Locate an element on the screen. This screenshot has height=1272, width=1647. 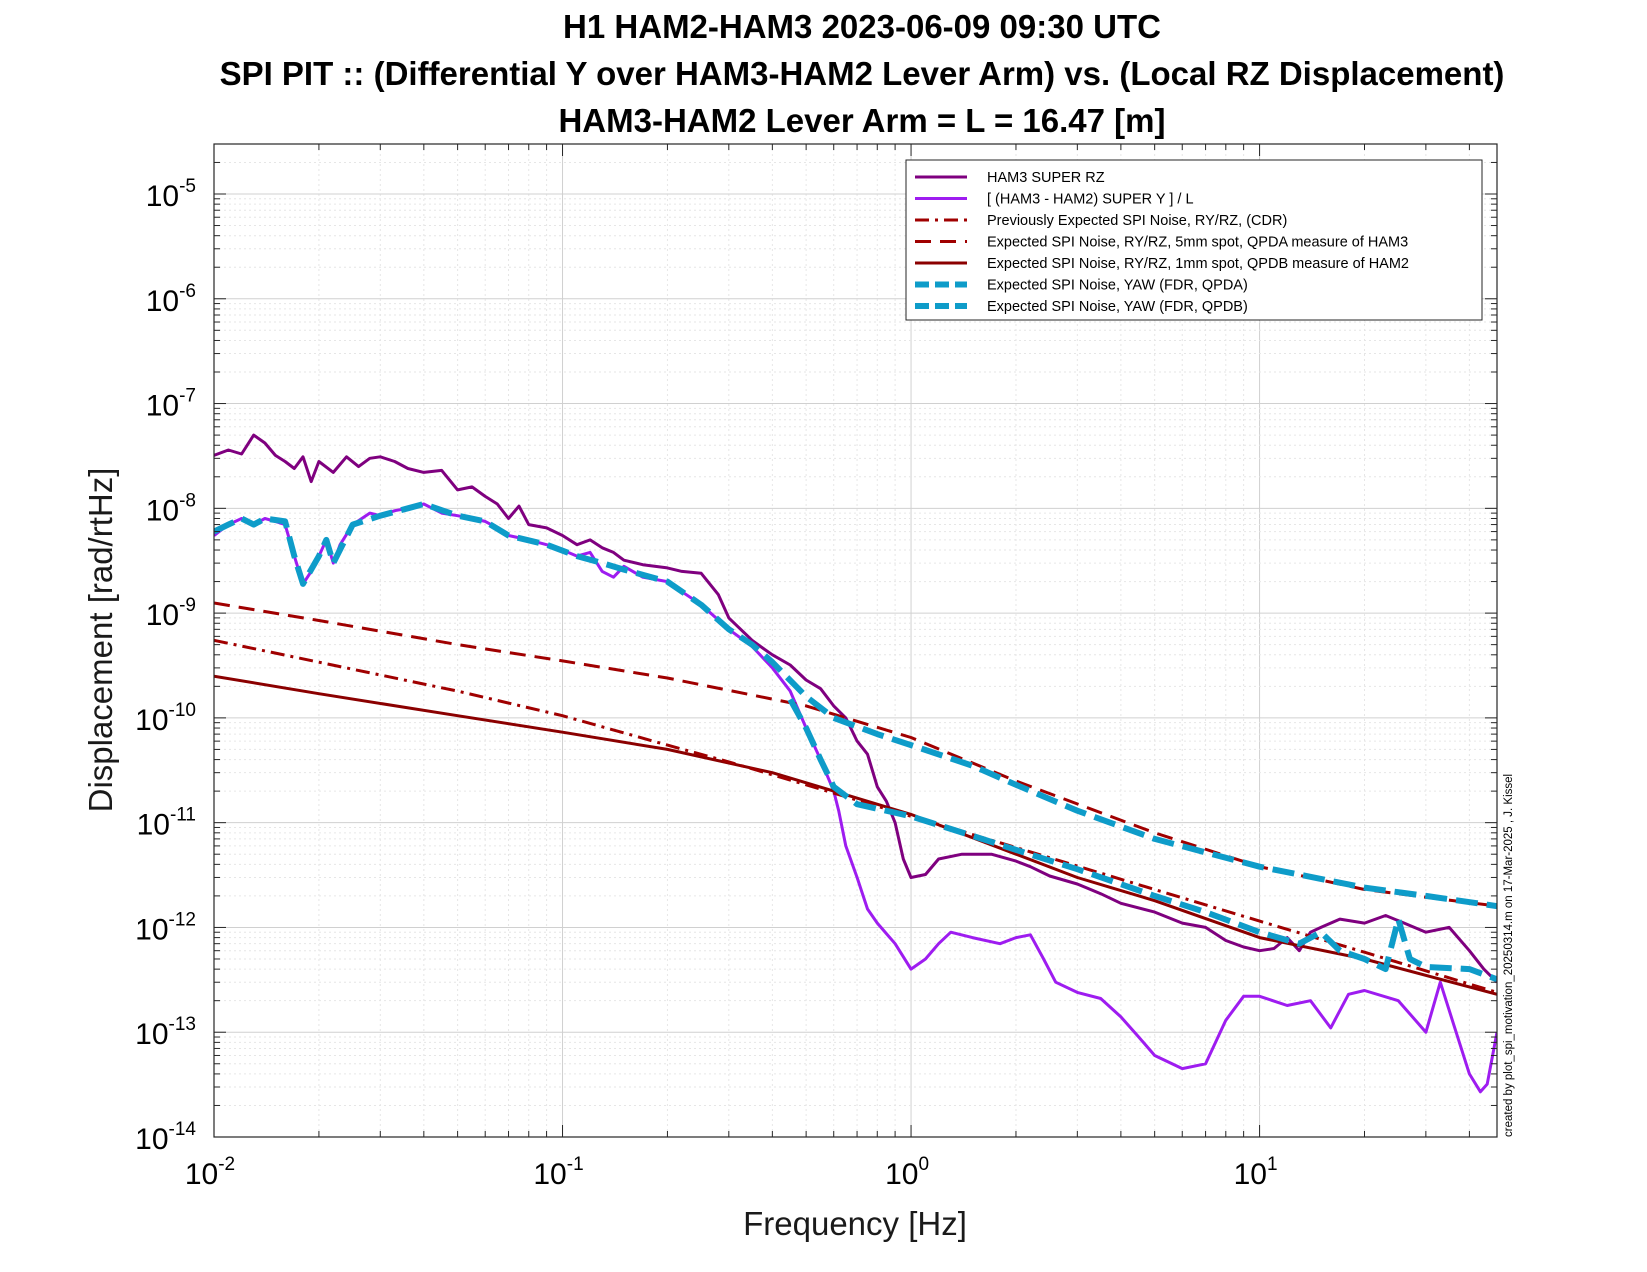
x-tick-label: 10⁻¹ is located at coordinates (558, 1172).